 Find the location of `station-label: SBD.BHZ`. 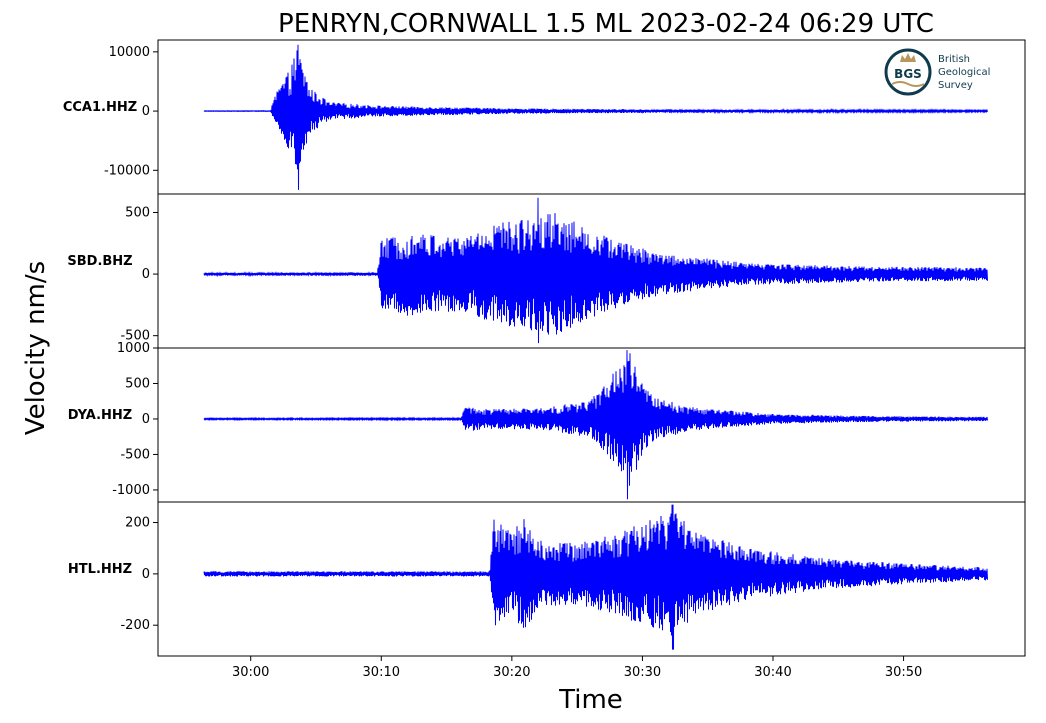

station-label: SBD.BHZ is located at coordinates (99, 261).